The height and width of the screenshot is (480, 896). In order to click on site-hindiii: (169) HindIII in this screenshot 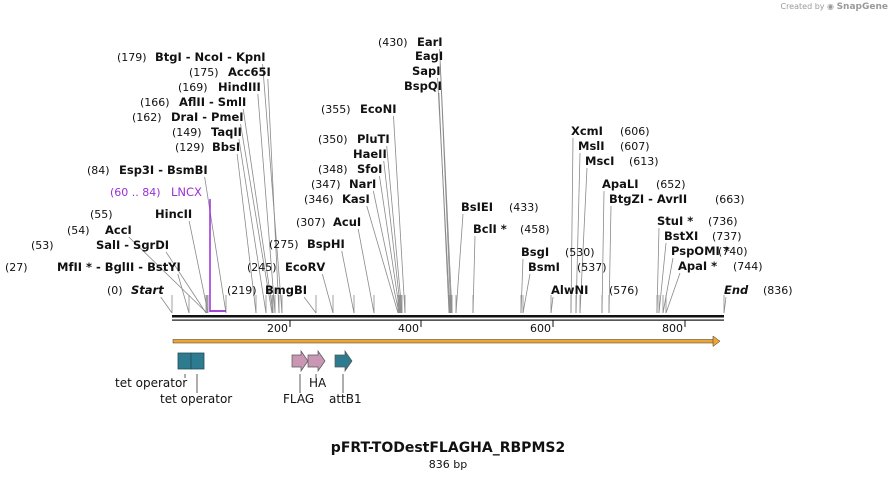, I will do `click(219, 87)`.